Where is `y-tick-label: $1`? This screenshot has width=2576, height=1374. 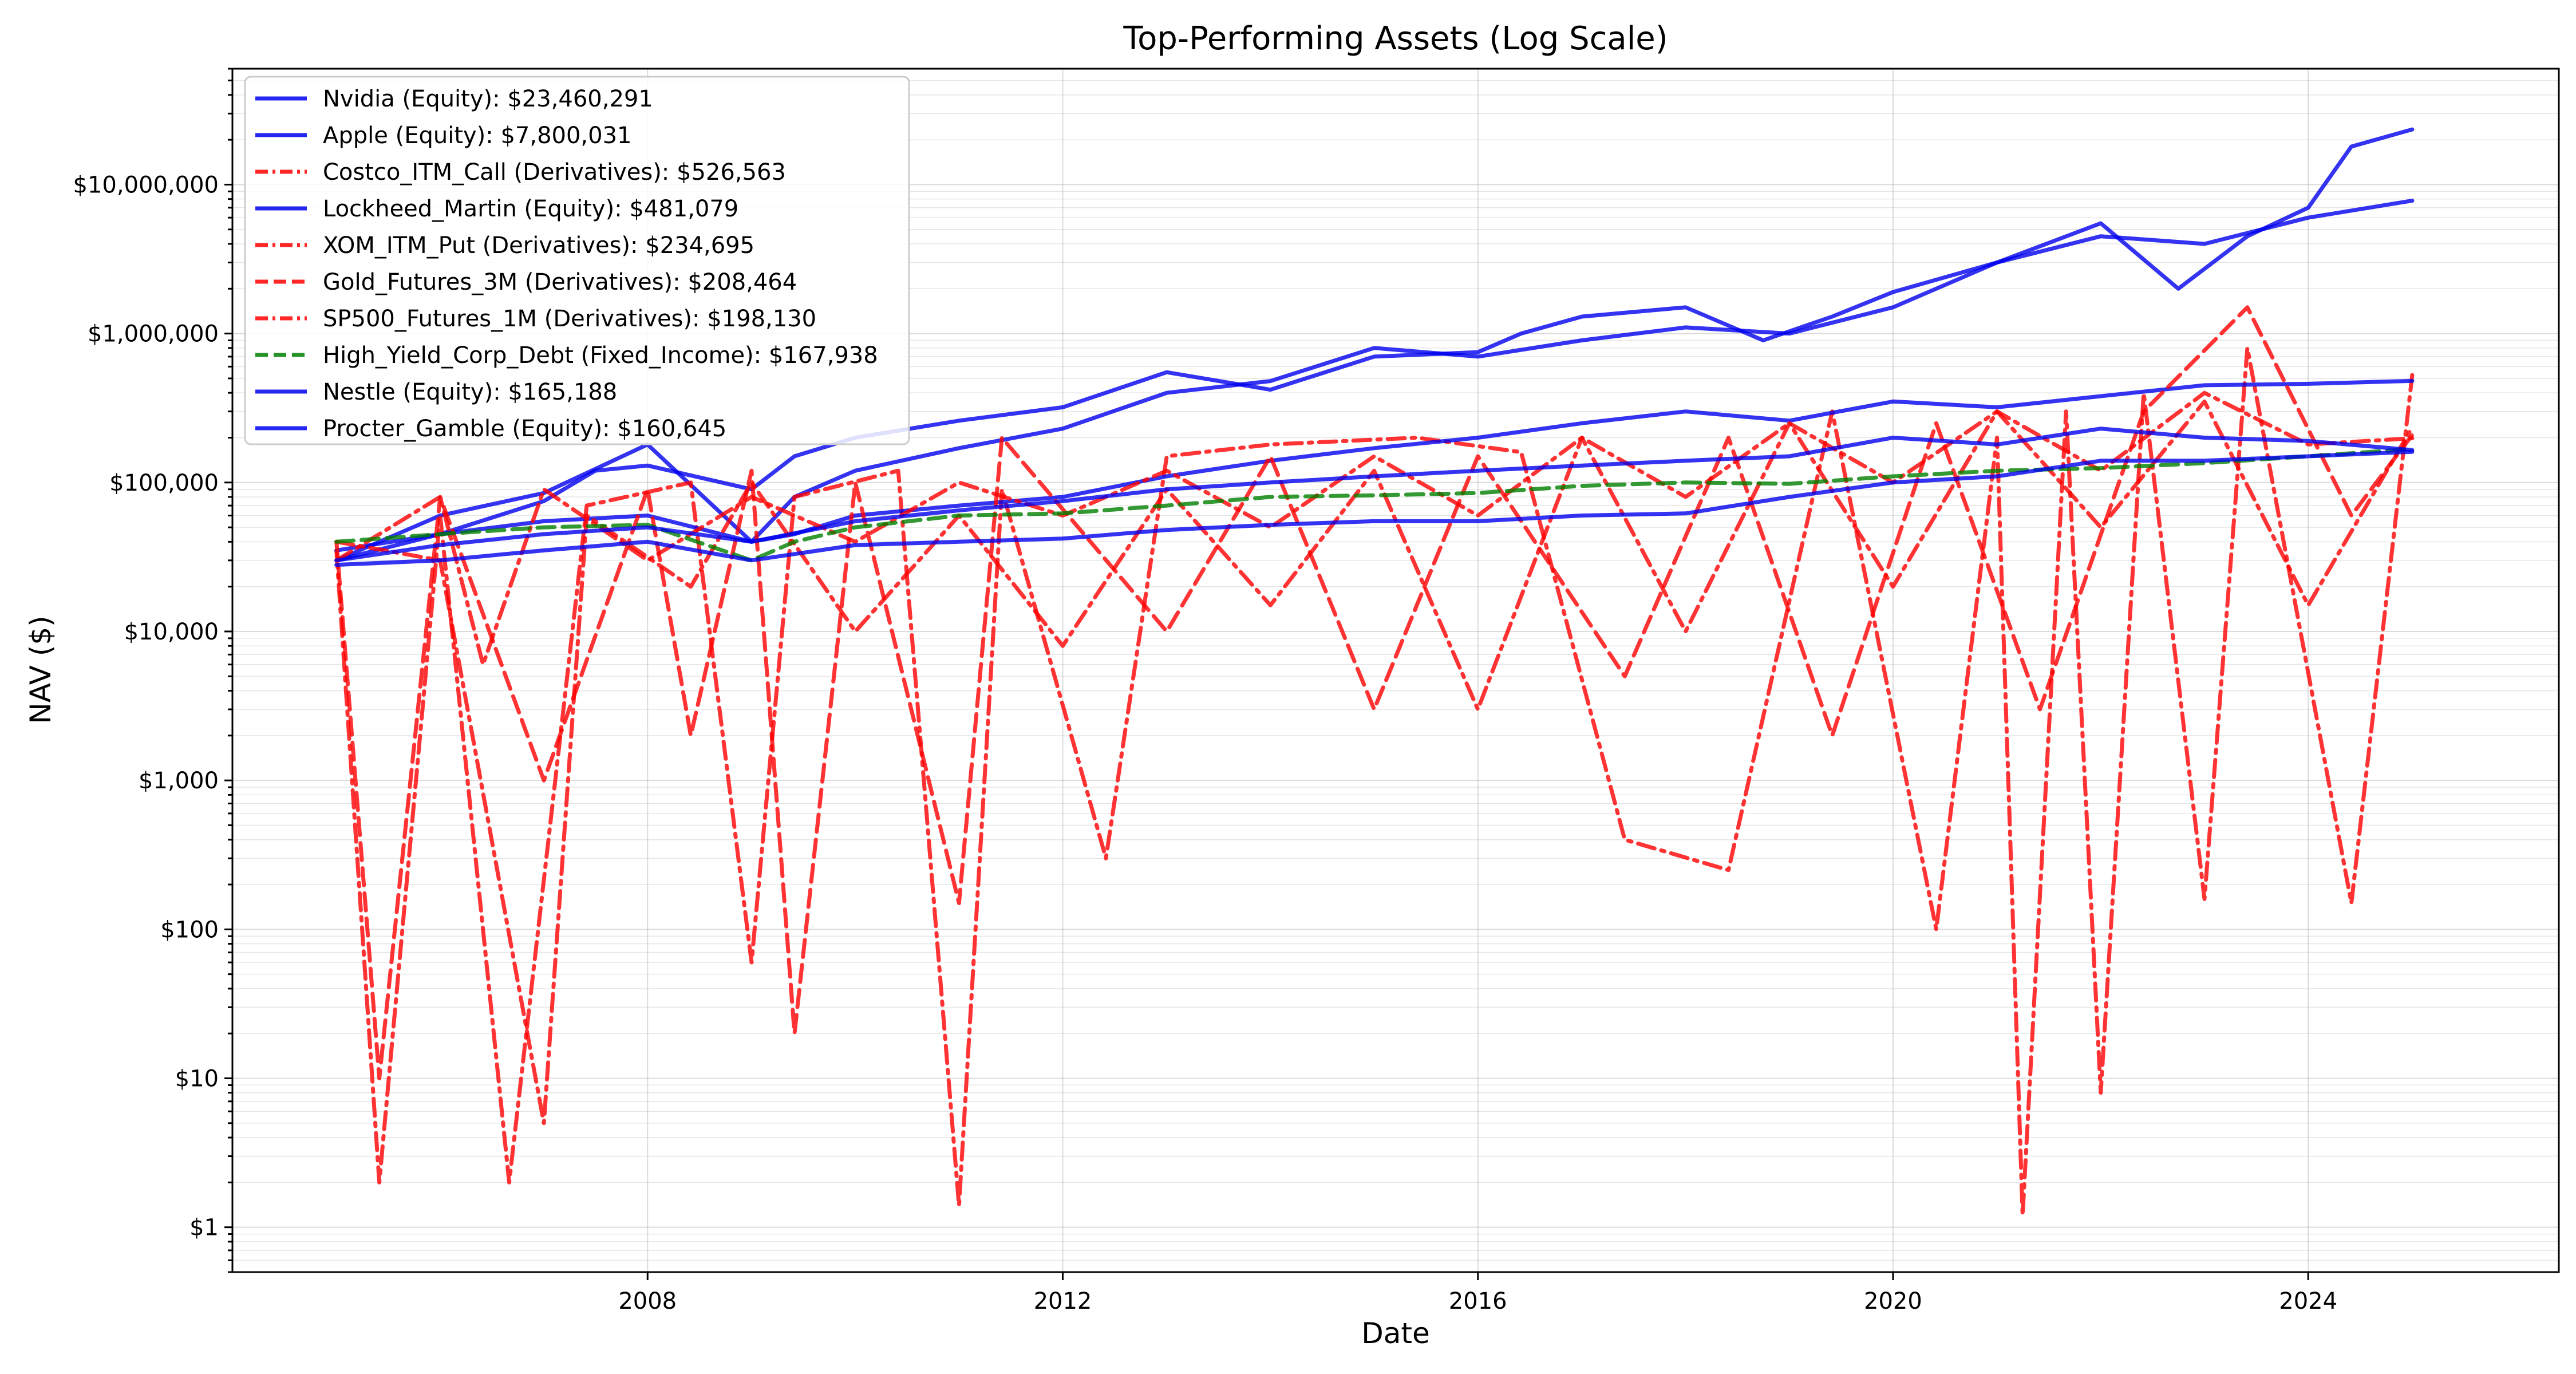
y-tick-label: $1 is located at coordinates (204, 1228).